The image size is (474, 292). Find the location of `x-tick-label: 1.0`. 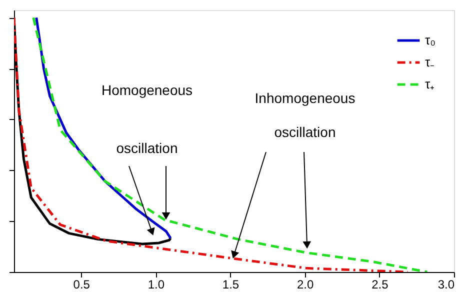

x-tick-label: 1.0 is located at coordinates (156, 285).